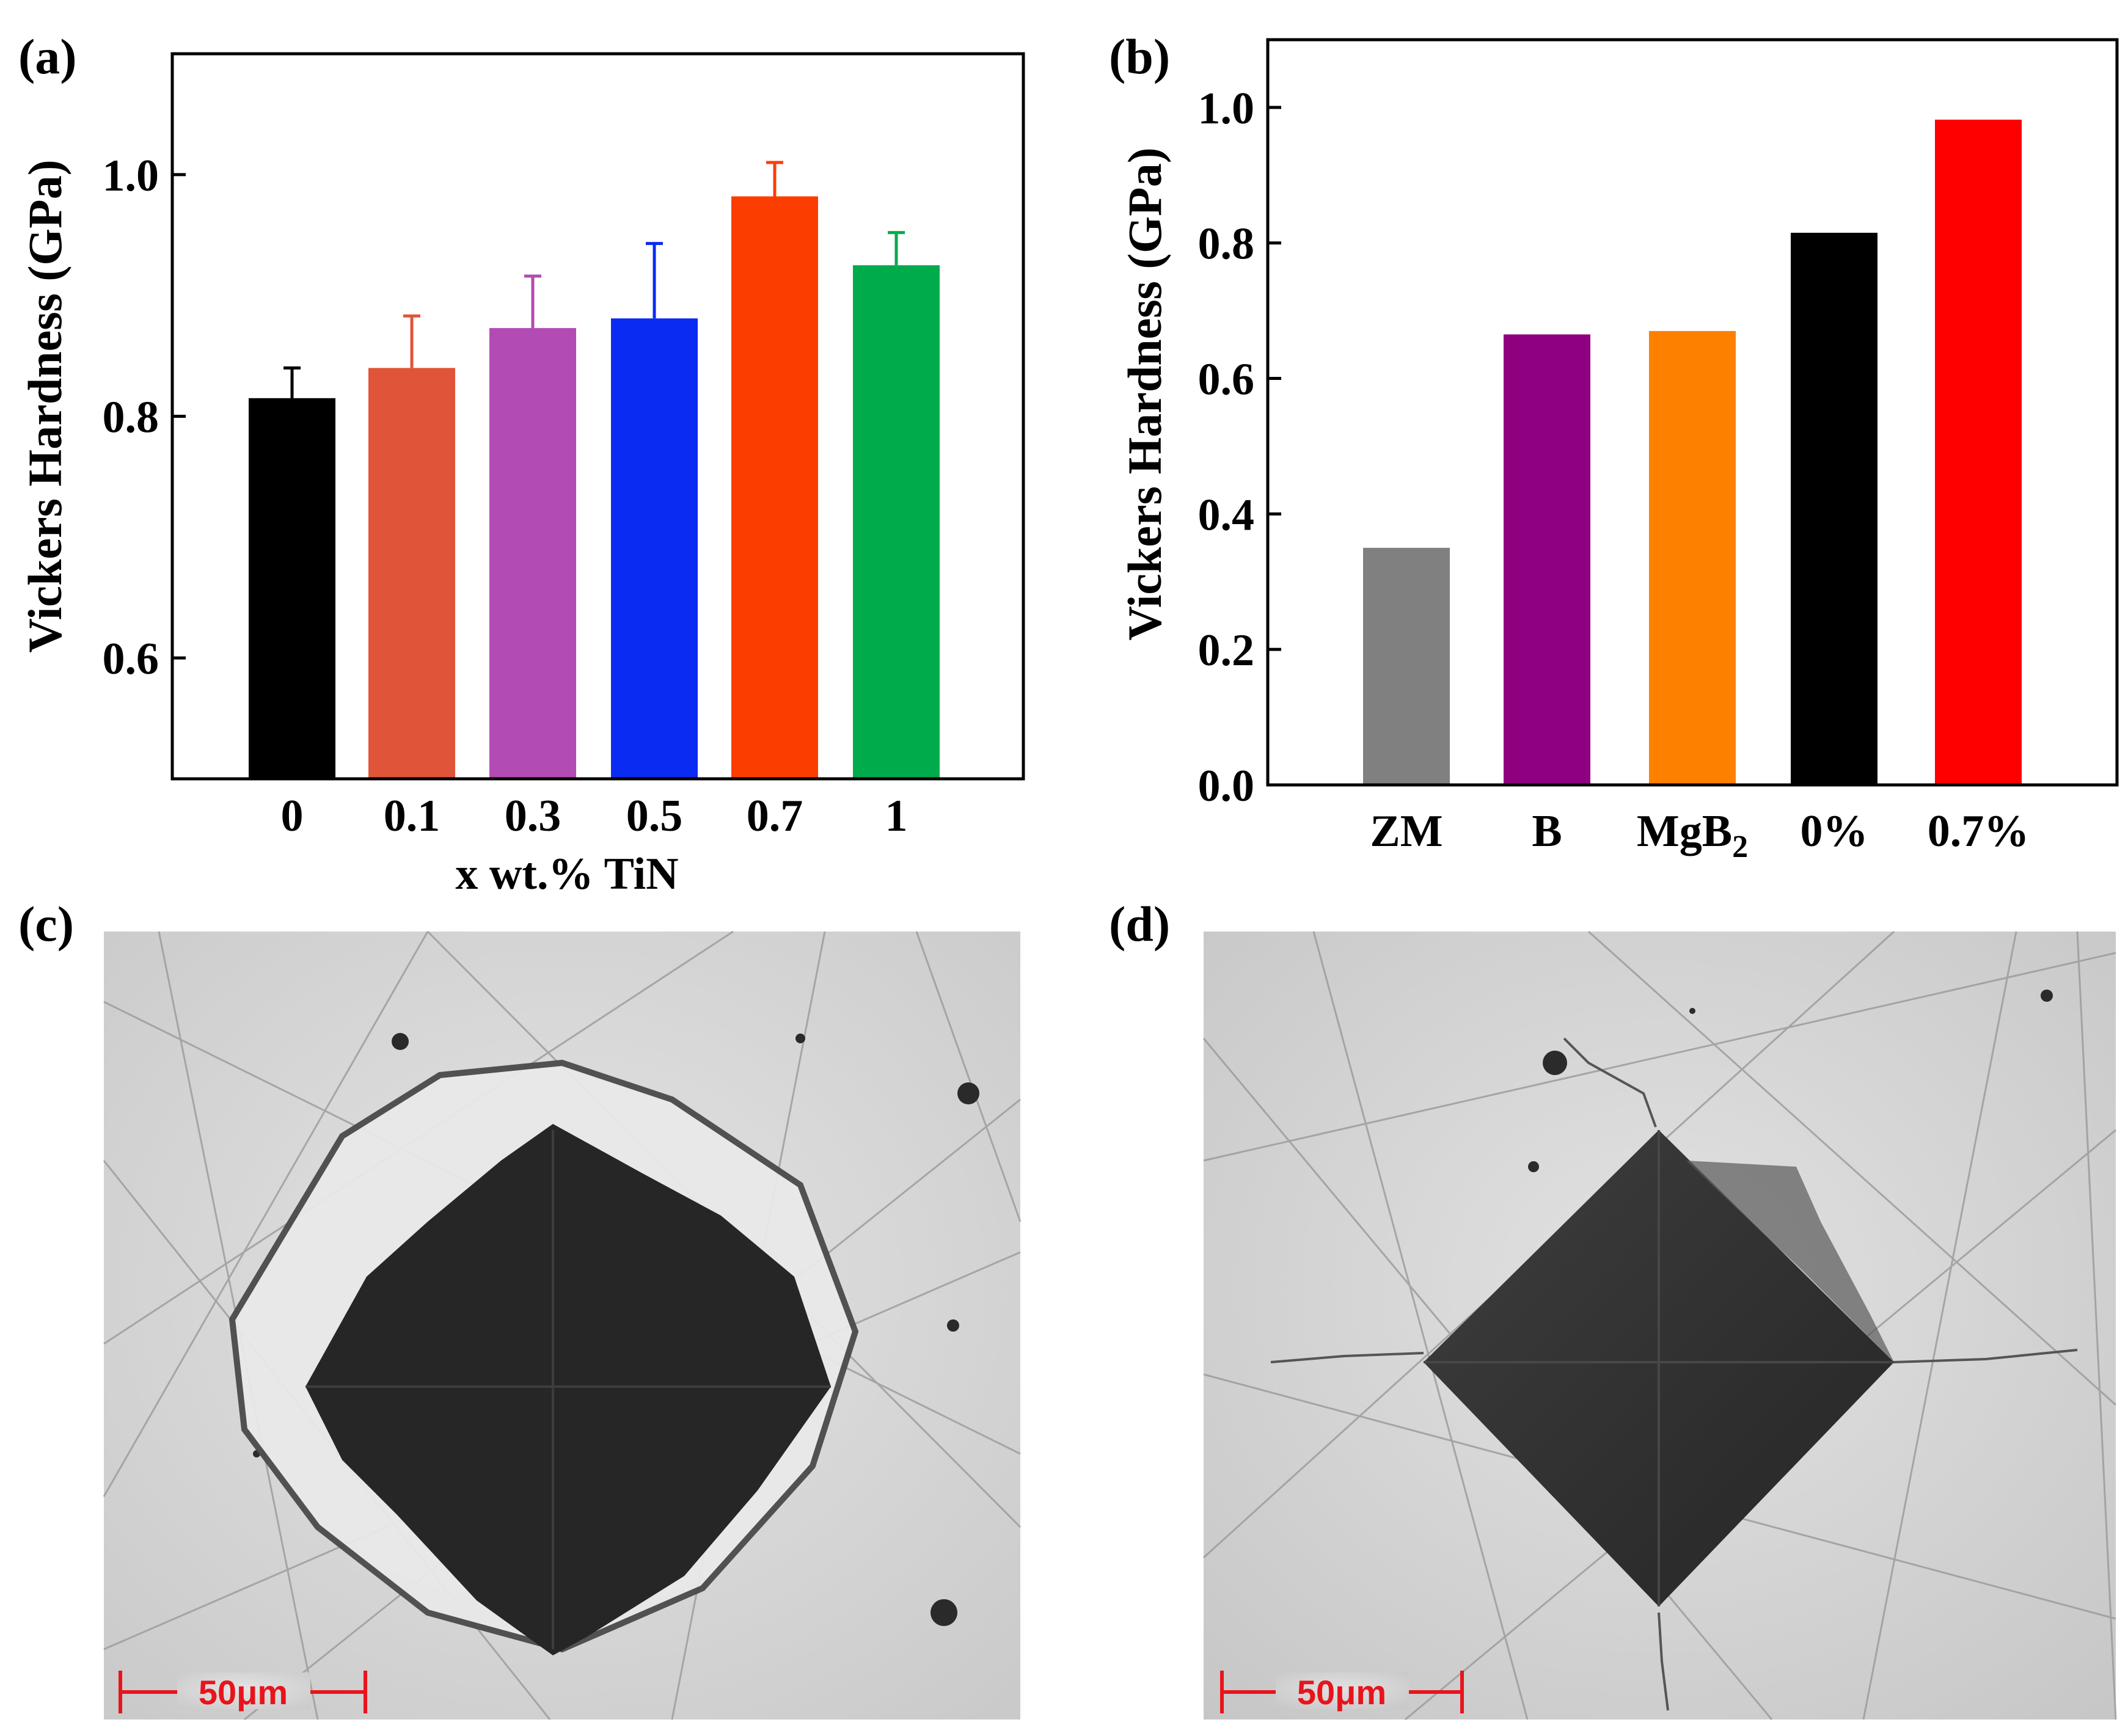  What do you see at coordinates (1835, 831) in the screenshot?
I see `x-tick-label-b-3: 0%` at bounding box center [1835, 831].